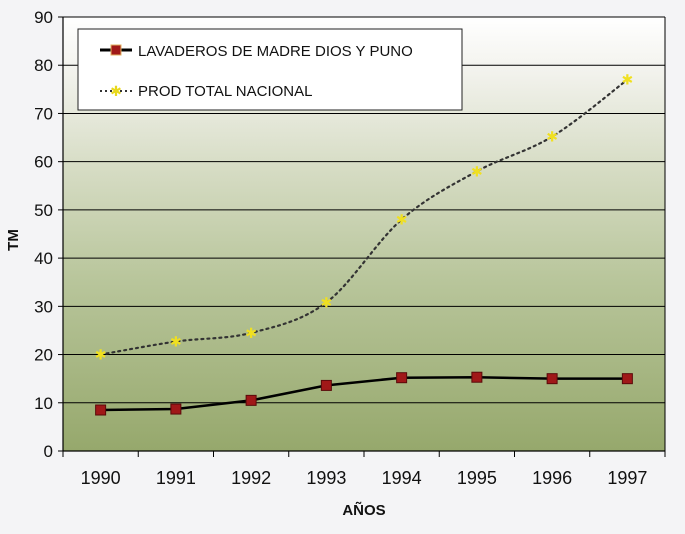 This screenshot has height=534, width=685. What do you see at coordinates (477, 171) in the screenshot?
I see `point-1-5: ✱` at bounding box center [477, 171].